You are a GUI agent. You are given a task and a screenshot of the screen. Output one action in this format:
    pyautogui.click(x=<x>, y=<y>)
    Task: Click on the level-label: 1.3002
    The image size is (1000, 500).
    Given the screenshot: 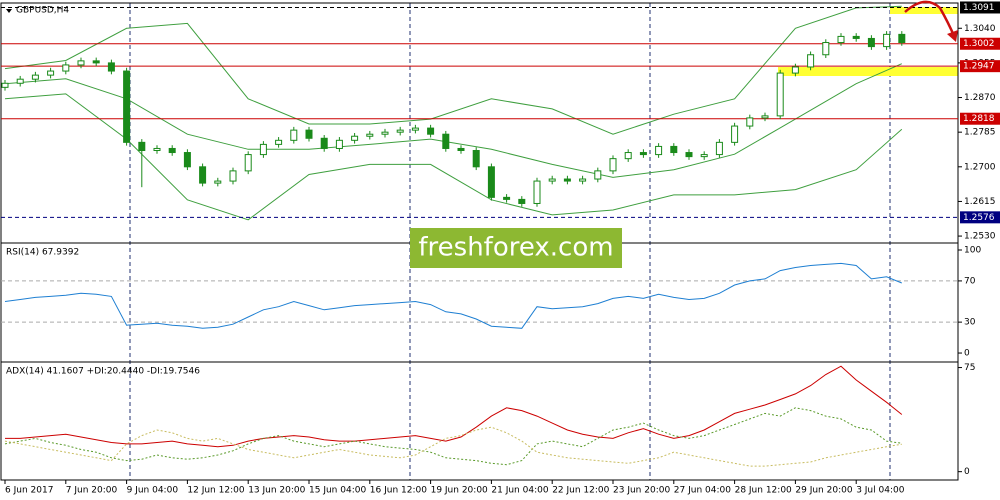 What is the action you would take?
    pyautogui.click(x=979, y=44)
    